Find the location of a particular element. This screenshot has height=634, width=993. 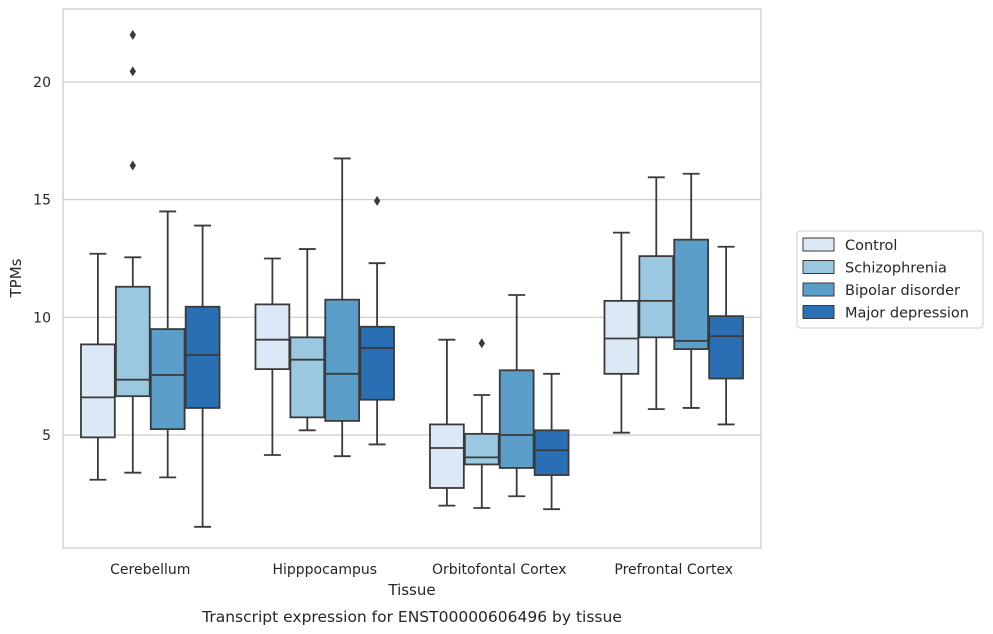

y-tick-labels: 5 10 15 20 is located at coordinates (42, 259).